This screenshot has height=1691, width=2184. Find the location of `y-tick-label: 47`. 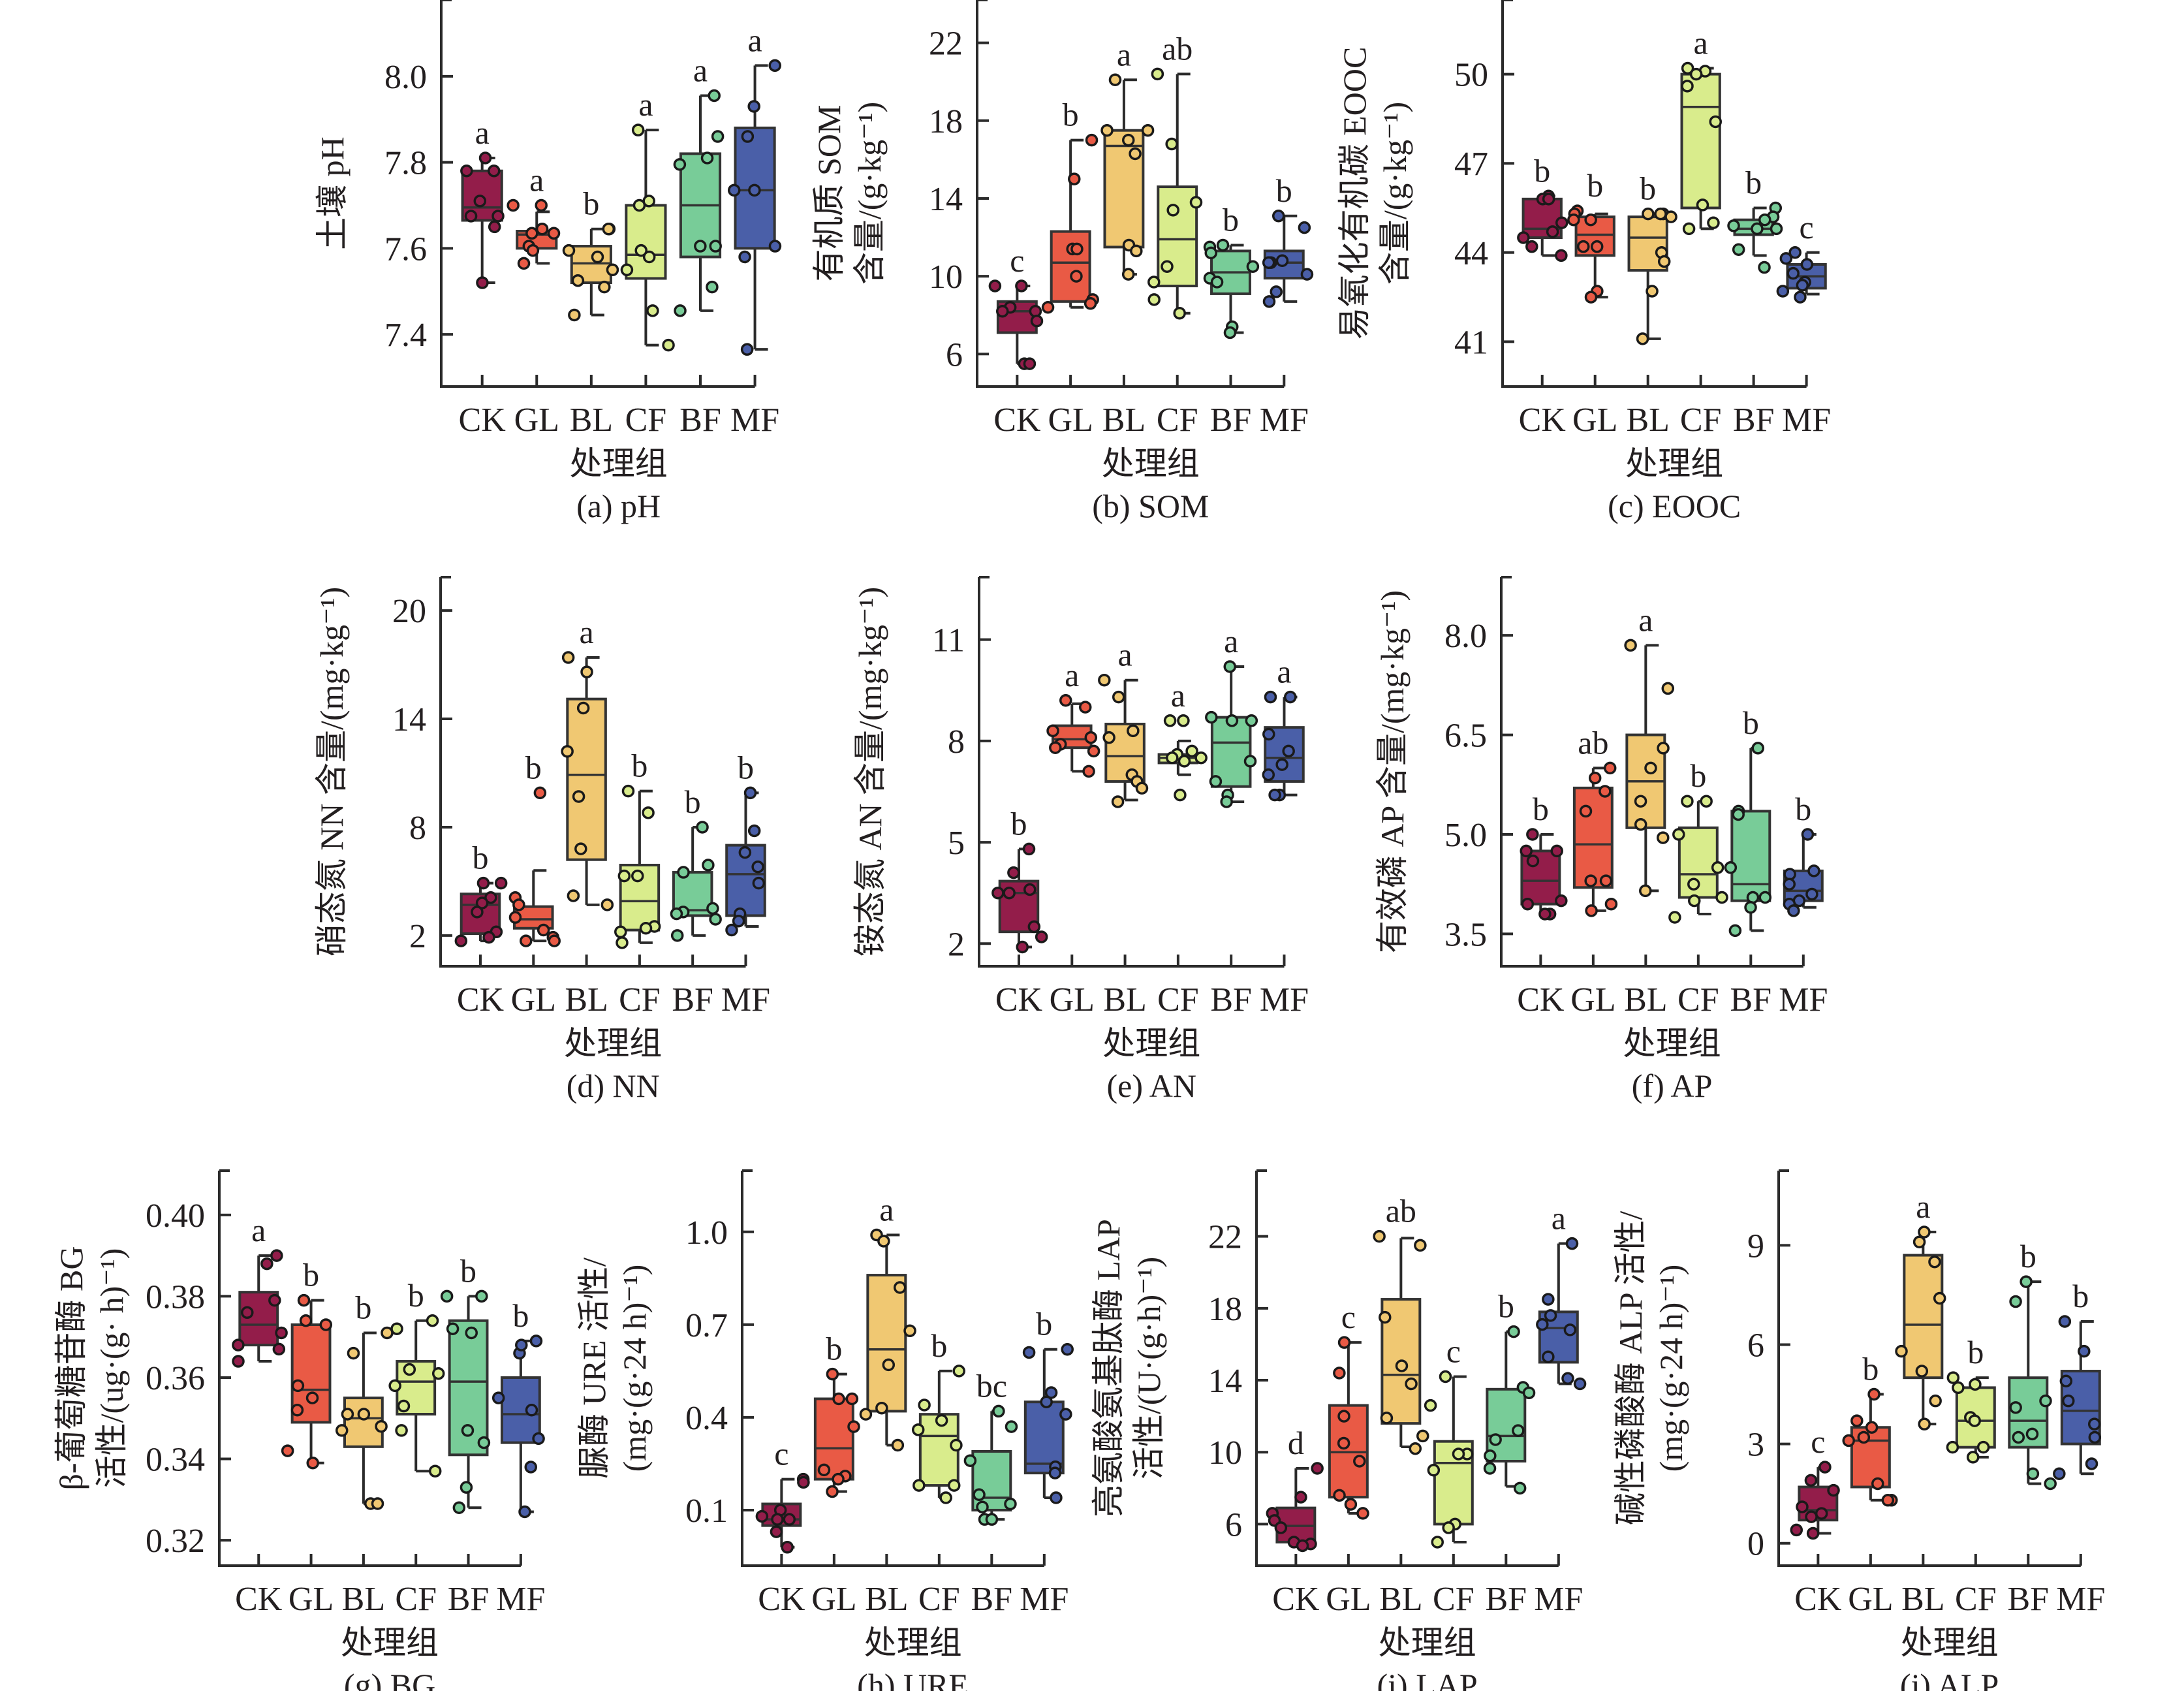

y-tick-label: 47 is located at coordinates (1471, 164).